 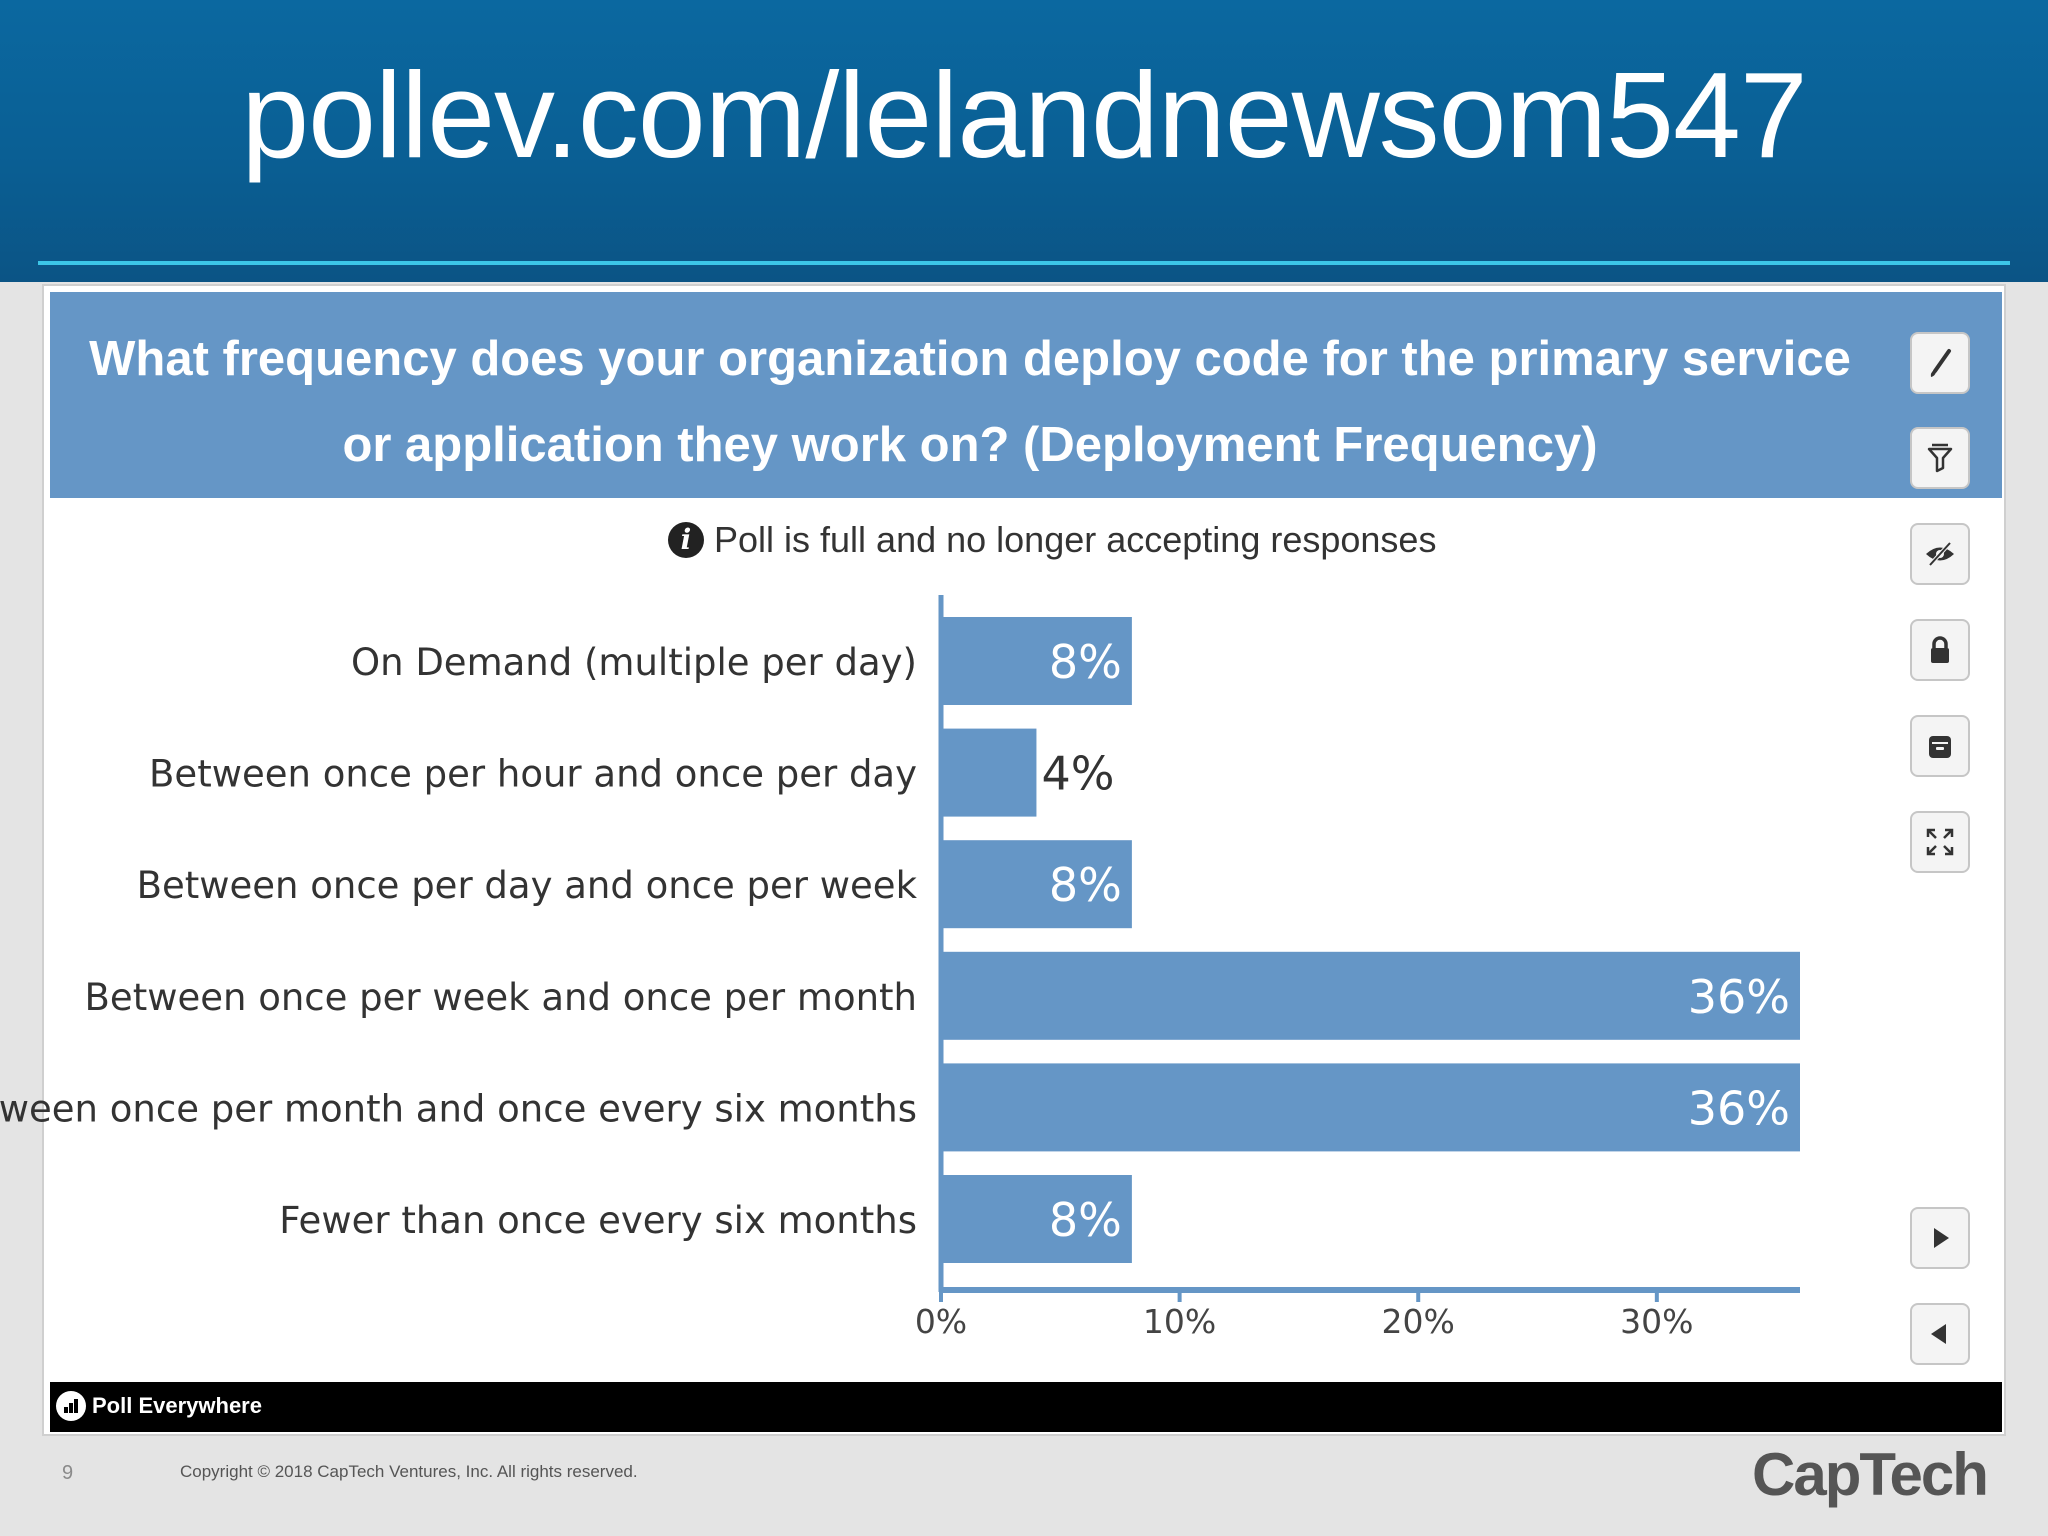 I want to click on poll-footer-bar, so click(x=1026, y=1407).